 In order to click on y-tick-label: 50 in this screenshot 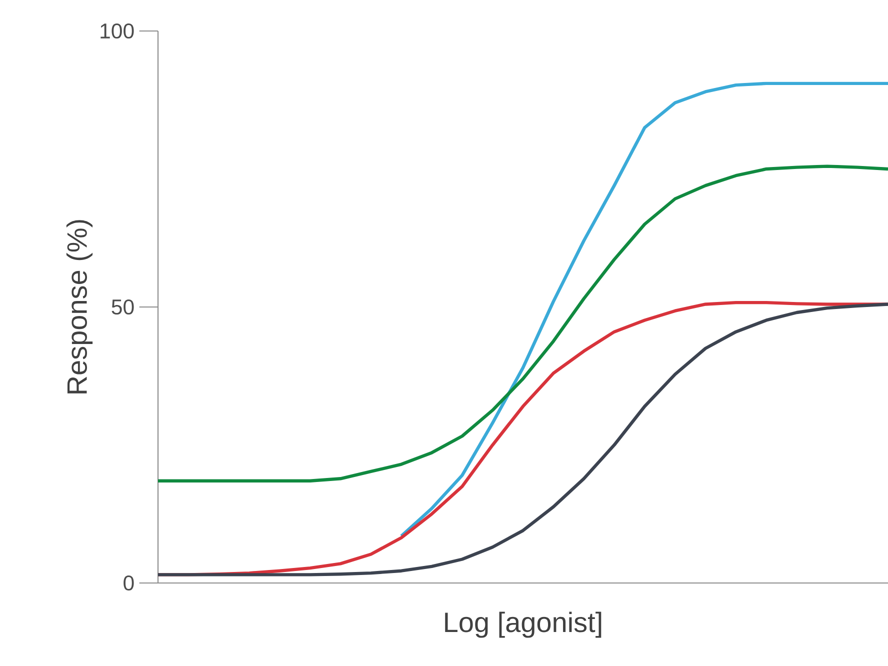, I will do `click(123, 307)`.